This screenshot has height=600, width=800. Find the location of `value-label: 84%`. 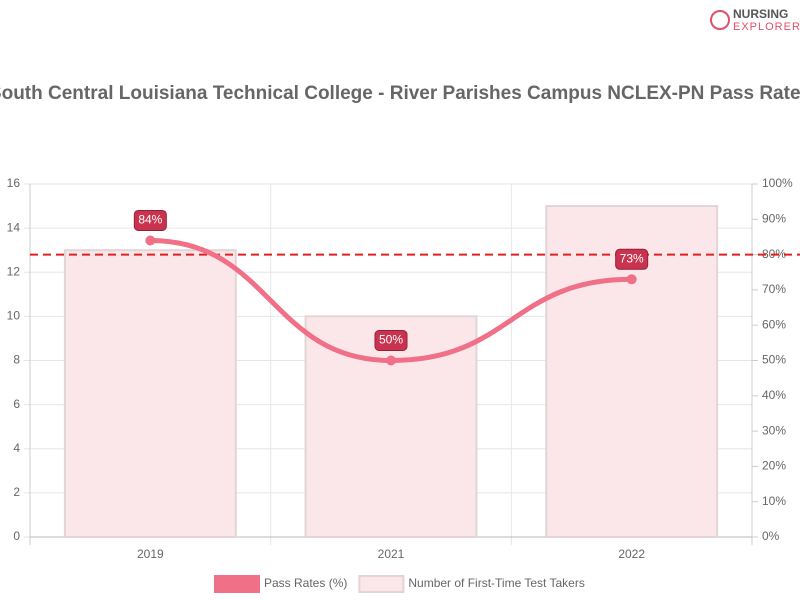

value-label: 84% is located at coordinates (150, 220).